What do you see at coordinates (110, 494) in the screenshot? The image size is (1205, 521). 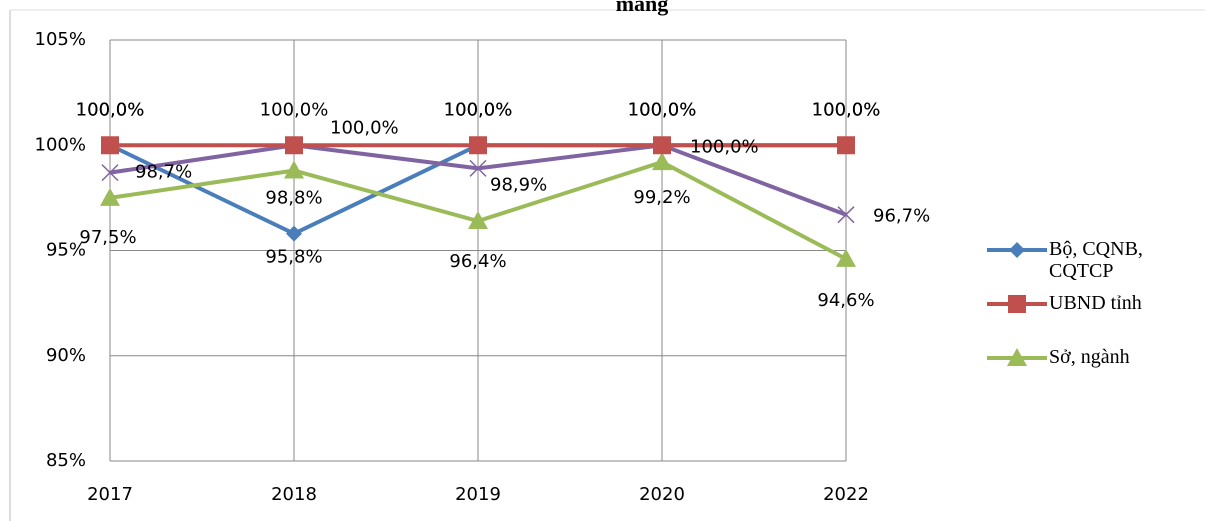 I see `x-tick-label: 2017` at bounding box center [110, 494].